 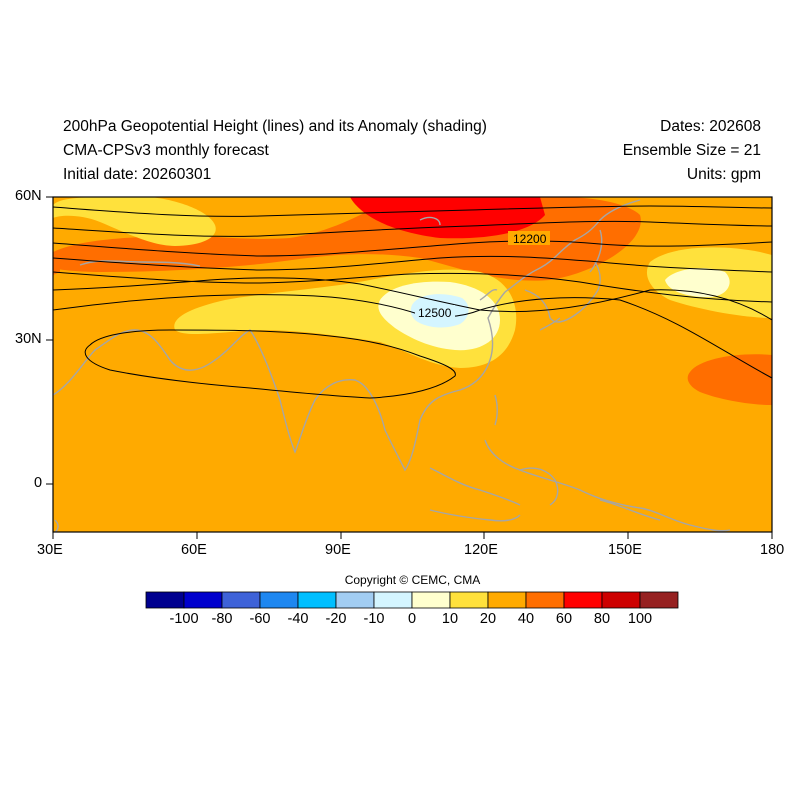 I want to click on lat-label-30n: 30N, so click(x=28, y=339).